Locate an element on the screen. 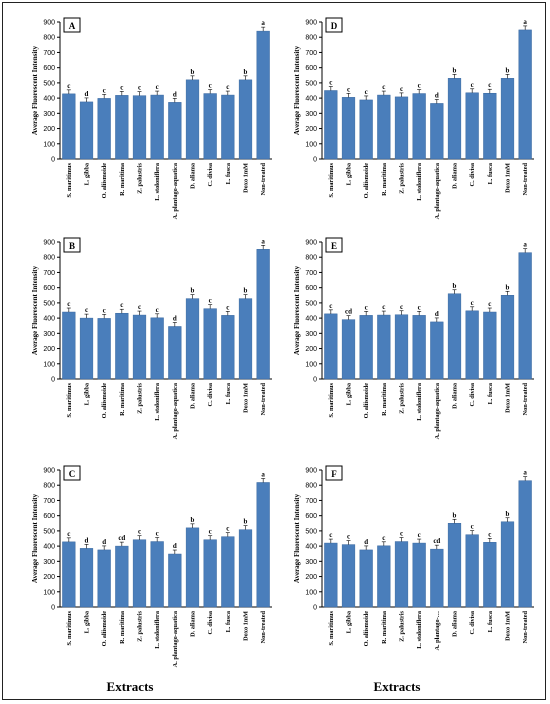 Image resolution: width=550 pixels, height=704 pixels. y-tick-label: 800 is located at coordinates (311, 486).